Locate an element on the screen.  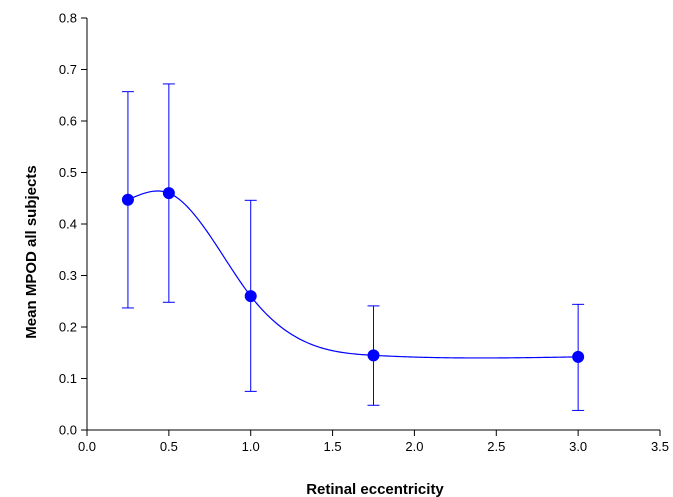
y-tick-label: 0.0 is located at coordinates (68, 430).